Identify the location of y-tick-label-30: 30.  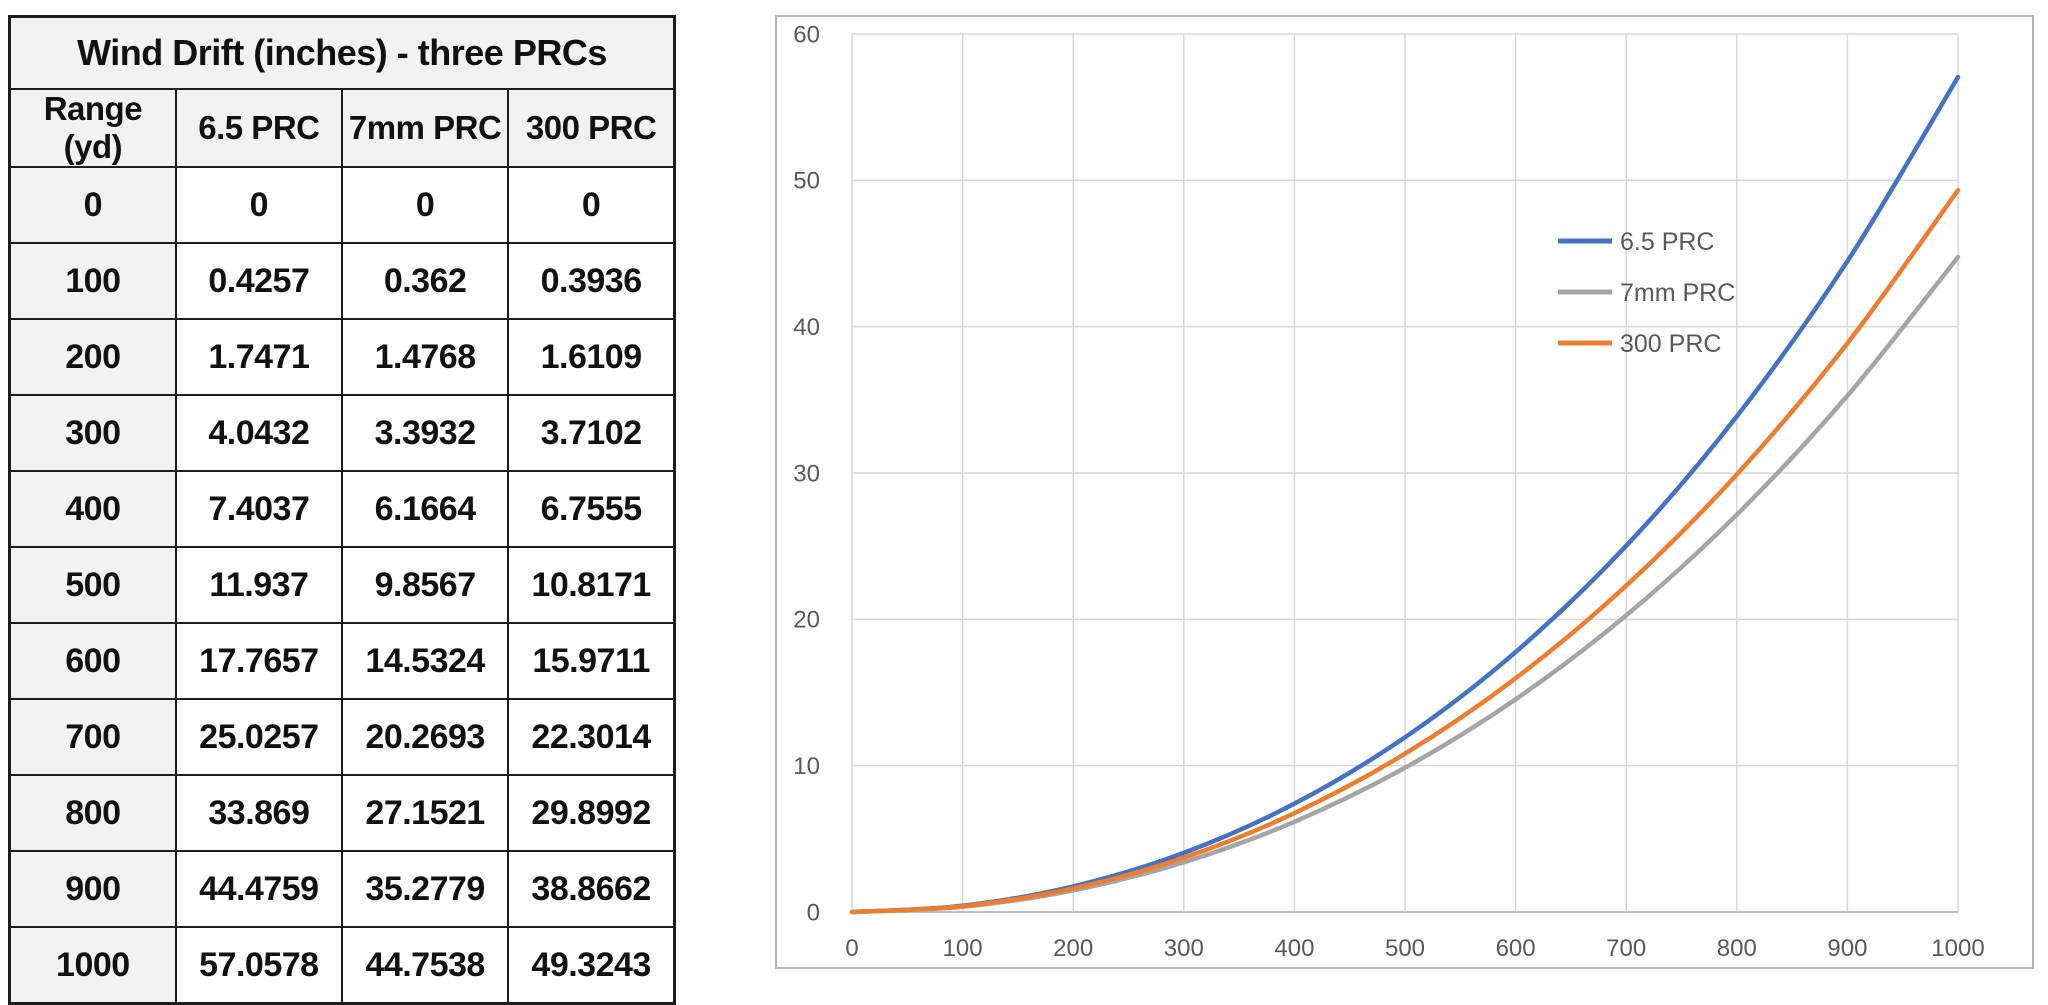
(806, 473).